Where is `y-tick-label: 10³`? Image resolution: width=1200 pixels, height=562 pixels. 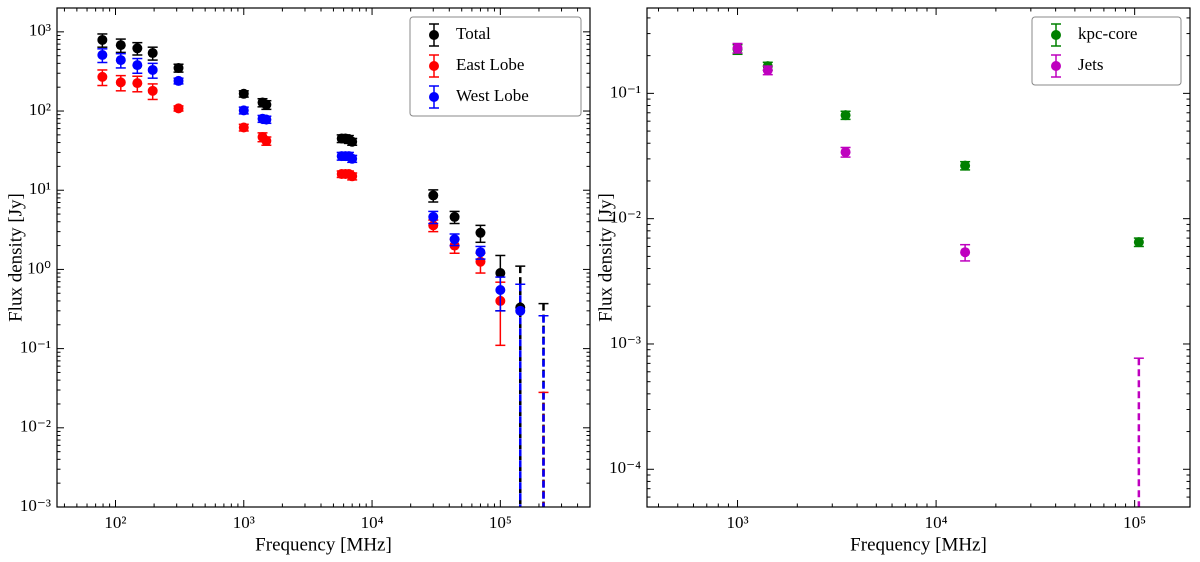 y-tick-label: 10³ is located at coordinates (40, 30).